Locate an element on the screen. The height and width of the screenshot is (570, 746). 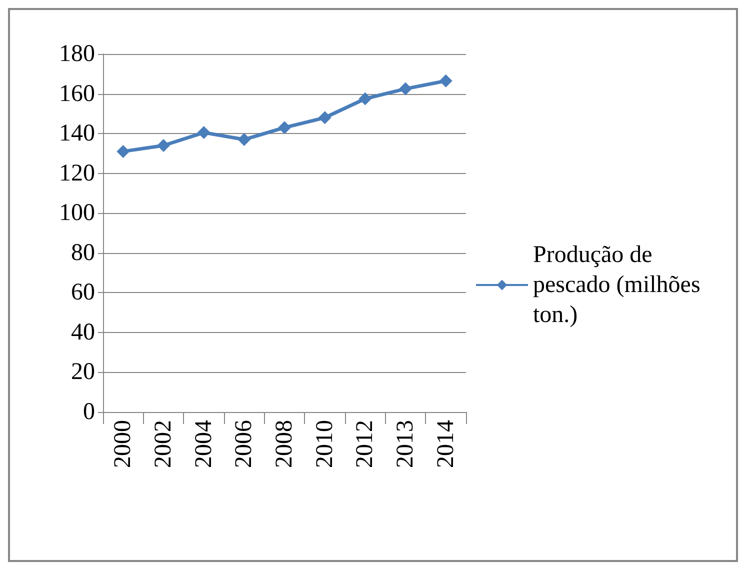
x-tick-label: 2010 is located at coordinates (325, 444).